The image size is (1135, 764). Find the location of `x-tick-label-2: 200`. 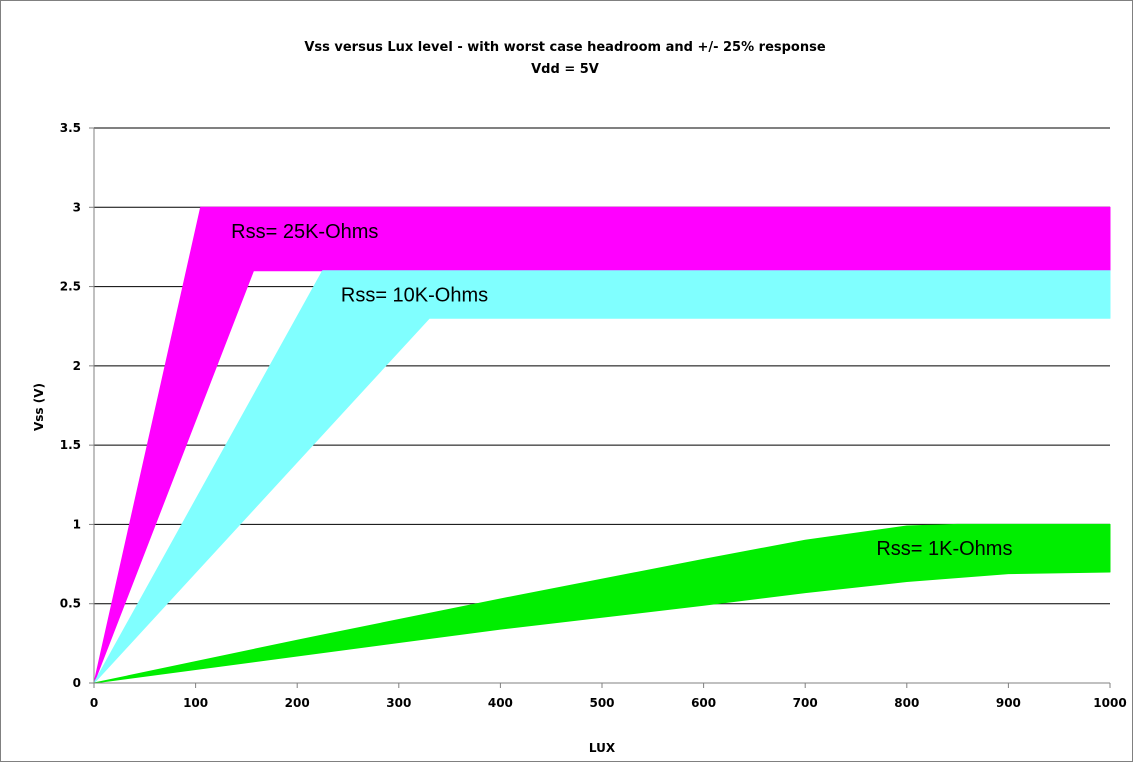

x-tick-label-2: 200 is located at coordinates (297, 703).